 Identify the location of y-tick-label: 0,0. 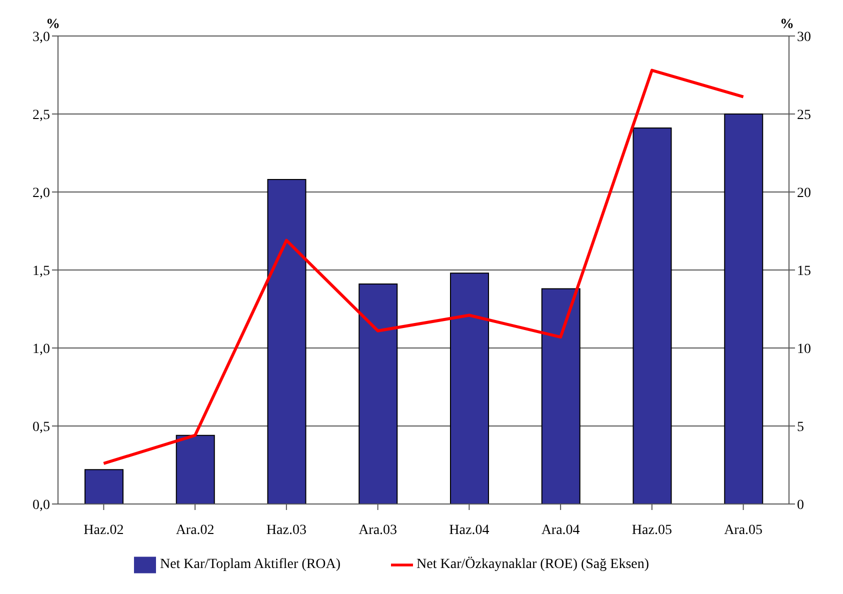
(41, 505).